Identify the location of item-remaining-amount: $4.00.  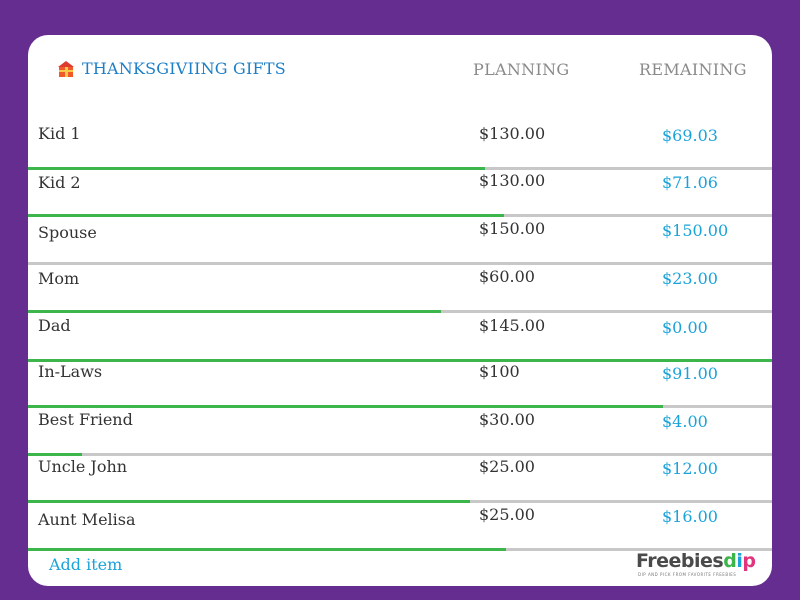
(685, 421).